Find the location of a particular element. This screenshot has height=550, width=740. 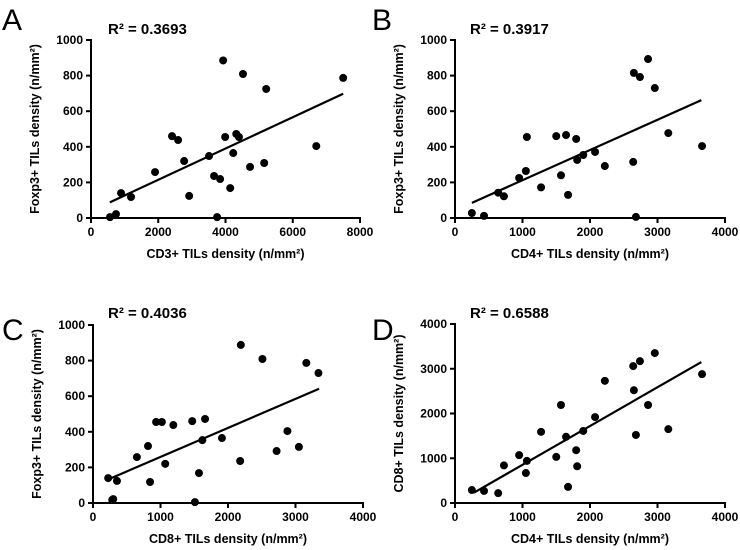

panel-letter: D is located at coordinates (383, 330).